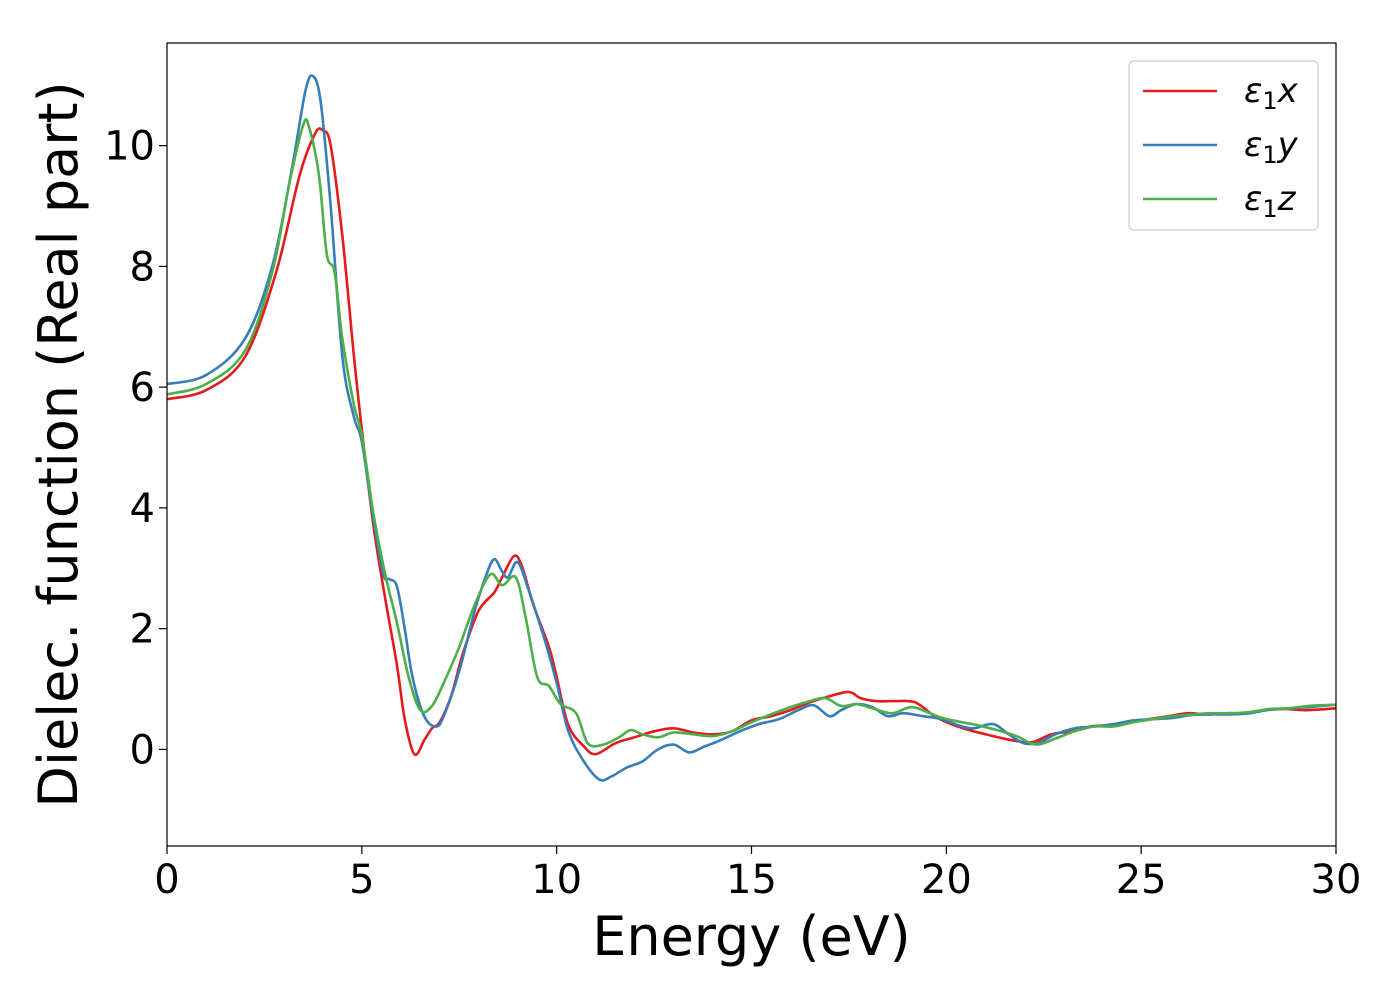  I want to click on legend-box, so click(1223, 145).